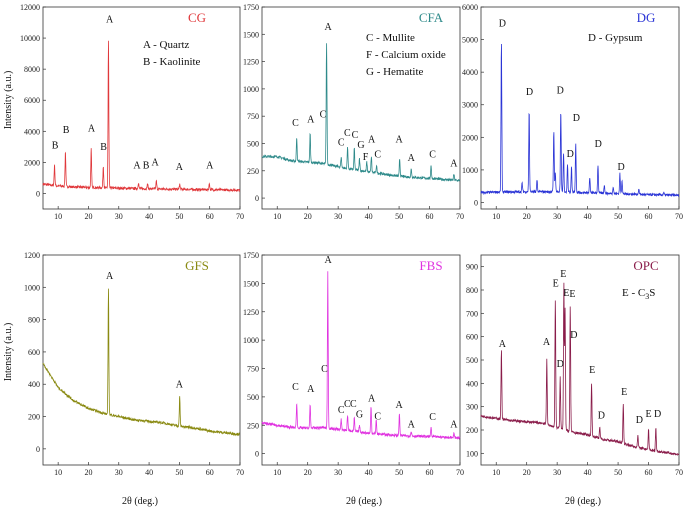 This screenshot has height=511, width=685. I want to click on xlabel-left: 2θ (deg.), so click(140, 501).